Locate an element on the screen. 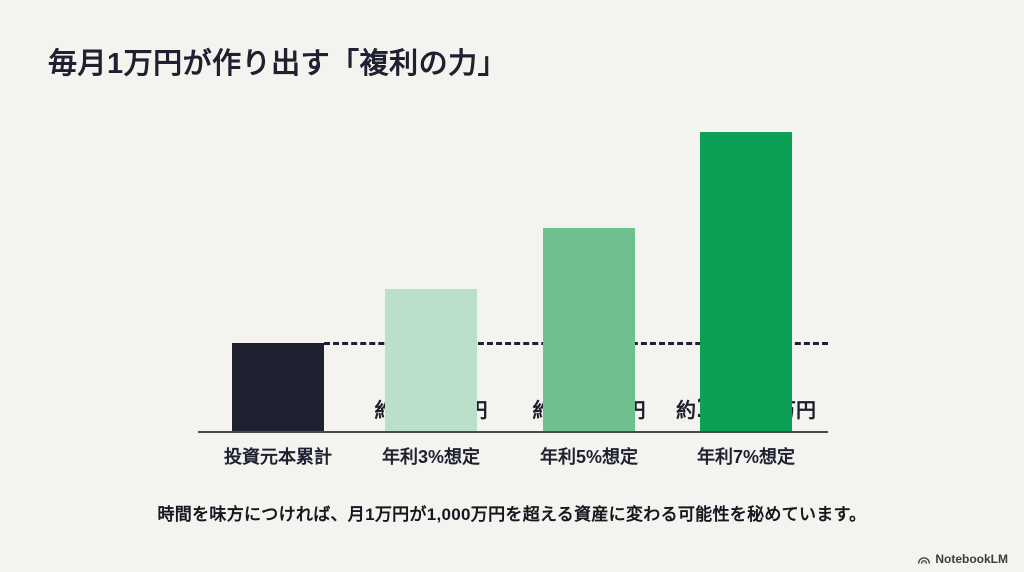  bar-principal is located at coordinates (278, 387).